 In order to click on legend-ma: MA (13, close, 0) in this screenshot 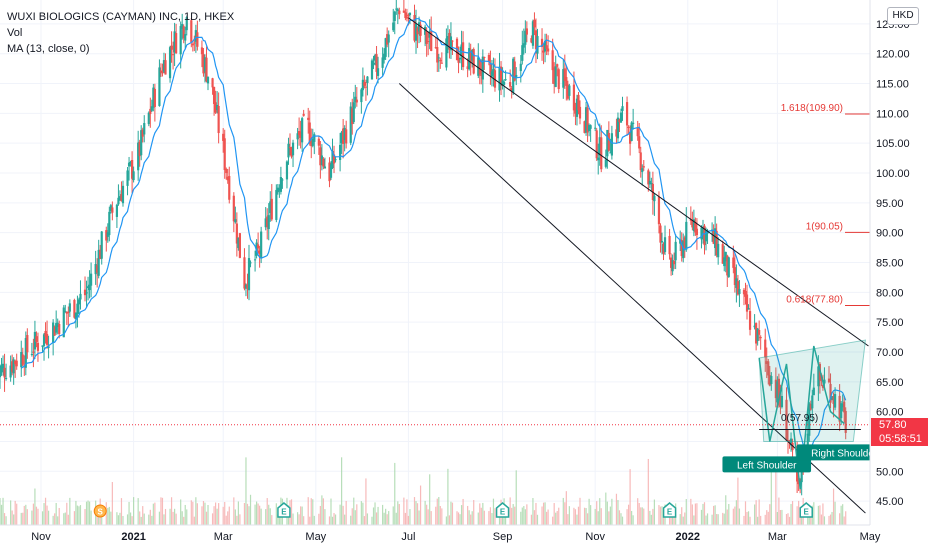, I will do `click(48, 49)`.